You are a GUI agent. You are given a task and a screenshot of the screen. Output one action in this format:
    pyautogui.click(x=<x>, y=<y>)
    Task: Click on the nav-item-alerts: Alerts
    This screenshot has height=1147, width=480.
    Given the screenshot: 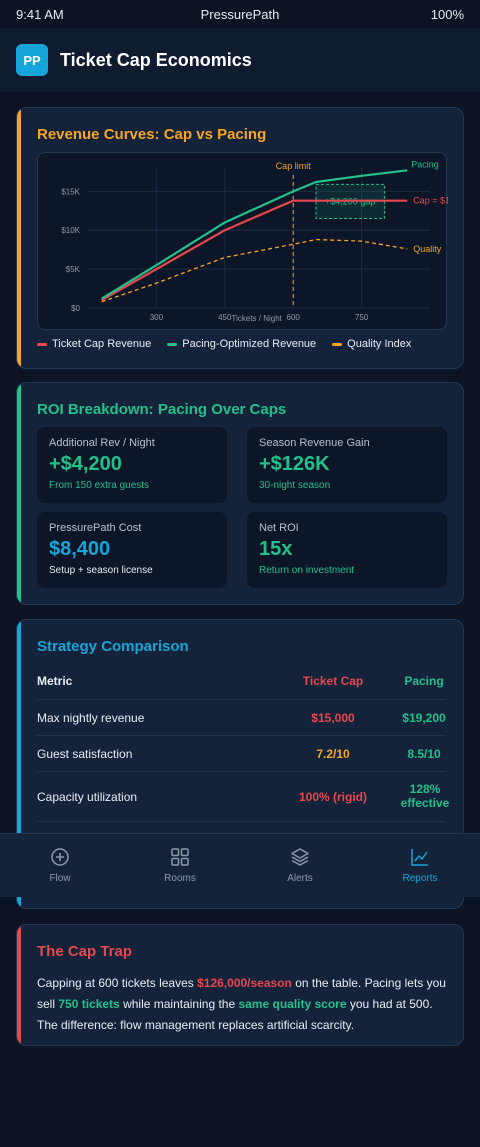 What is the action you would take?
    pyautogui.click(x=300, y=865)
    